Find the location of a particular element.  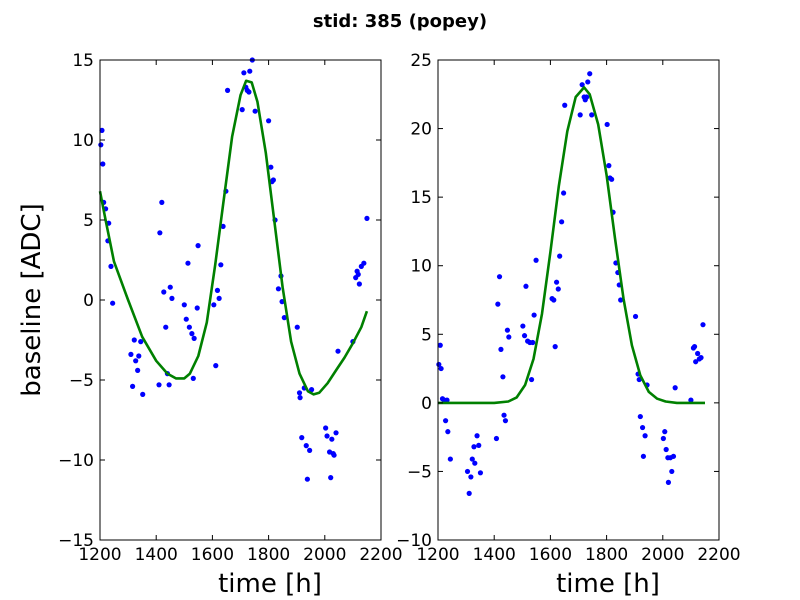

y-tick-label: −10 is located at coordinates (76, 461).